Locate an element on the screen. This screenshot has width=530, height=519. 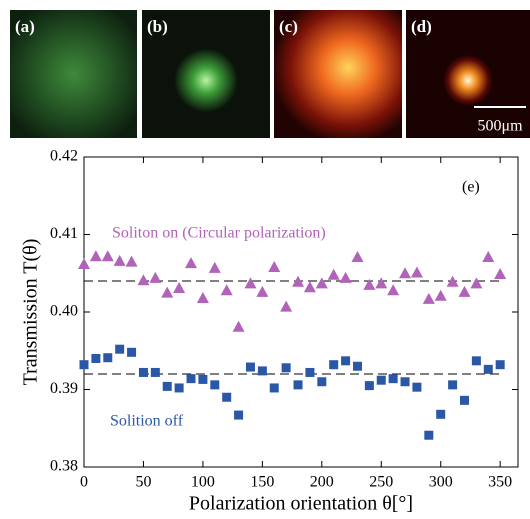
image-c is located at coordinates (338, 74).